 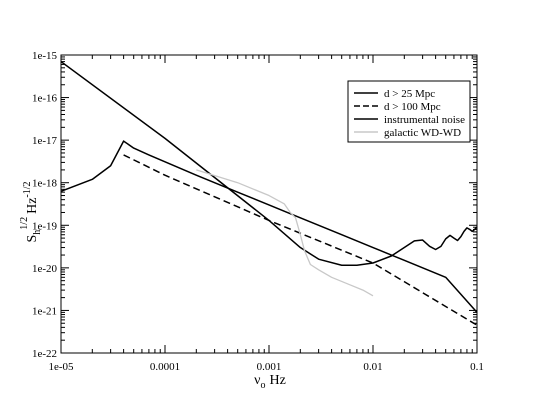 What do you see at coordinates (32, 206) in the screenshot?
I see `y-axis-label-unit: Hz` at bounding box center [32, 206].